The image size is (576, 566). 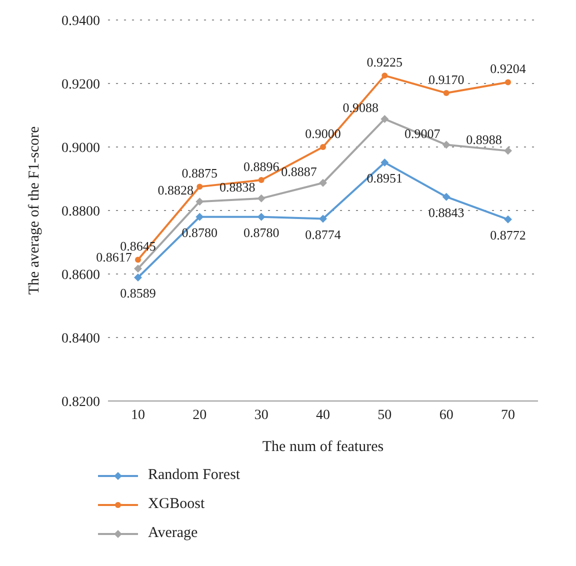 I want to click on x-tick-label: 70, so click(x=508, y=415).